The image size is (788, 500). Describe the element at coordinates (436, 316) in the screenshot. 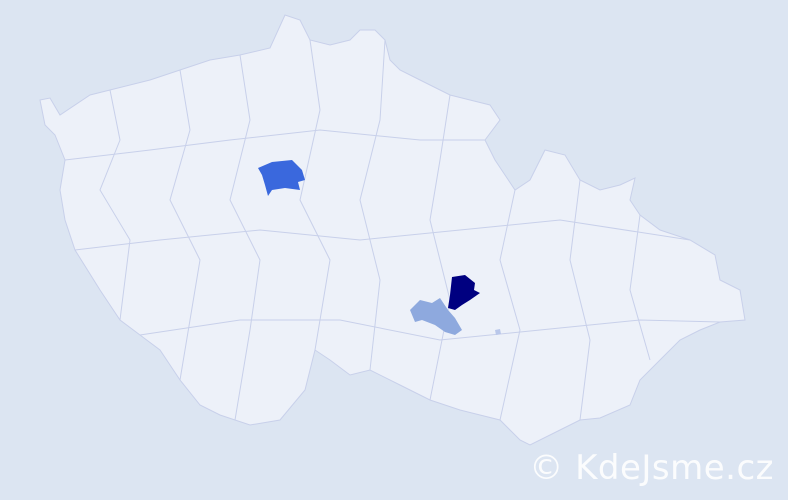

I see `highlighted-district-low` at that location.